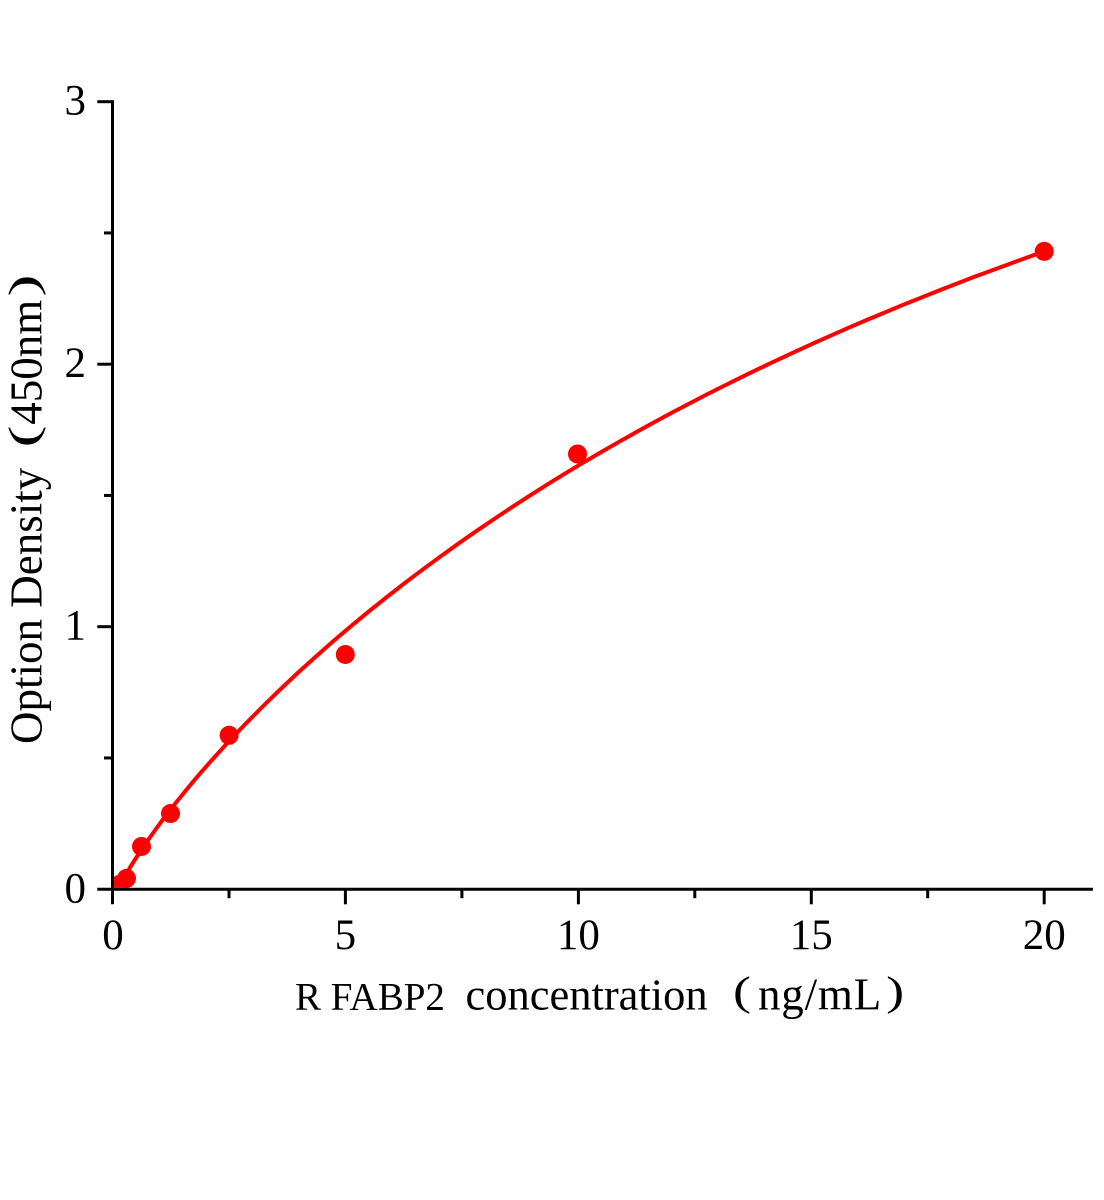 This screenshot has width=1104, height=1200. I want to click on svg-text: Option Density, so click(27, 605).